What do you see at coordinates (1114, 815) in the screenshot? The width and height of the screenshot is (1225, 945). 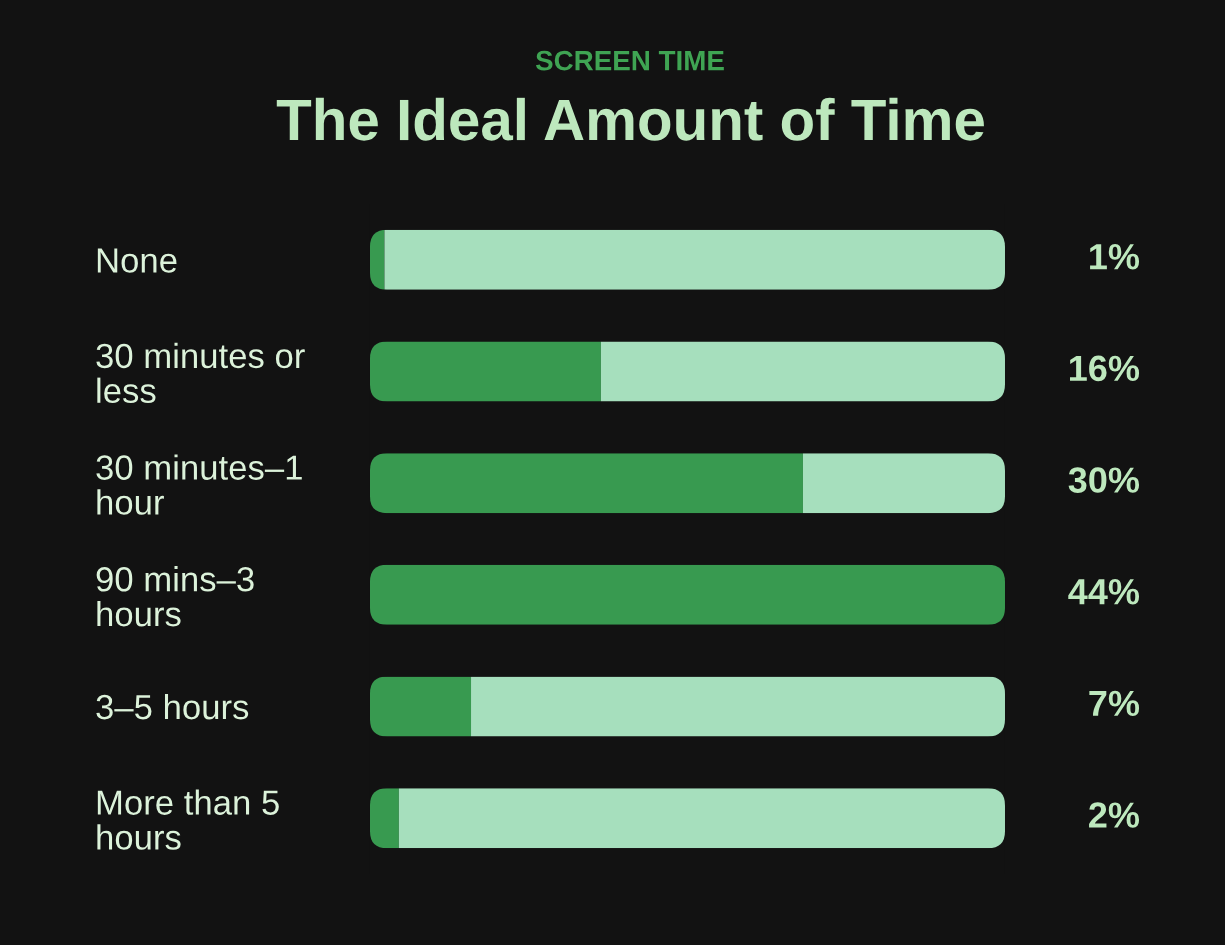 I see `data-label: 2%` at bounding box center [1114, 815].